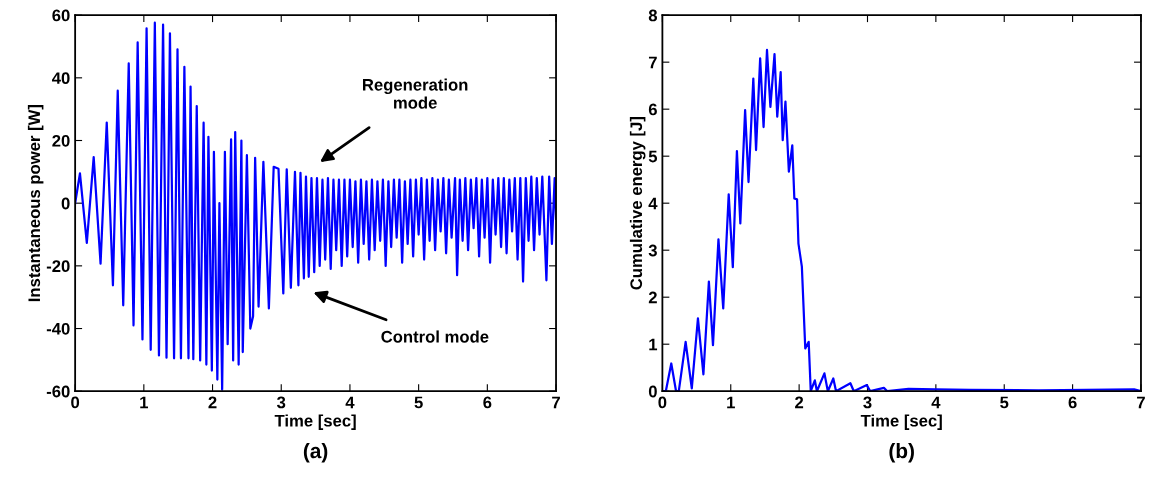 The image size is (1156, 489). Describe the element at coordinates (61, 140) in the screenshot. I see `y-tick-label: 20` at that location.